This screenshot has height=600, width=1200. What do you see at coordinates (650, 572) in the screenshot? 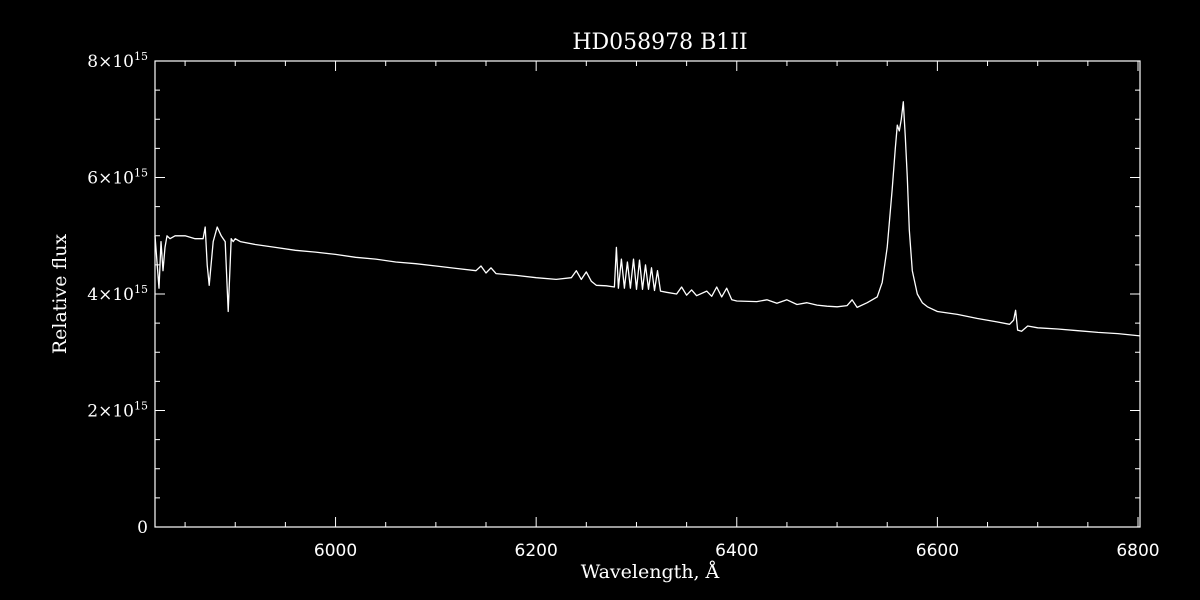
I see `x-axis-label: Wavelength, Å` at bounding box center [650, 572].